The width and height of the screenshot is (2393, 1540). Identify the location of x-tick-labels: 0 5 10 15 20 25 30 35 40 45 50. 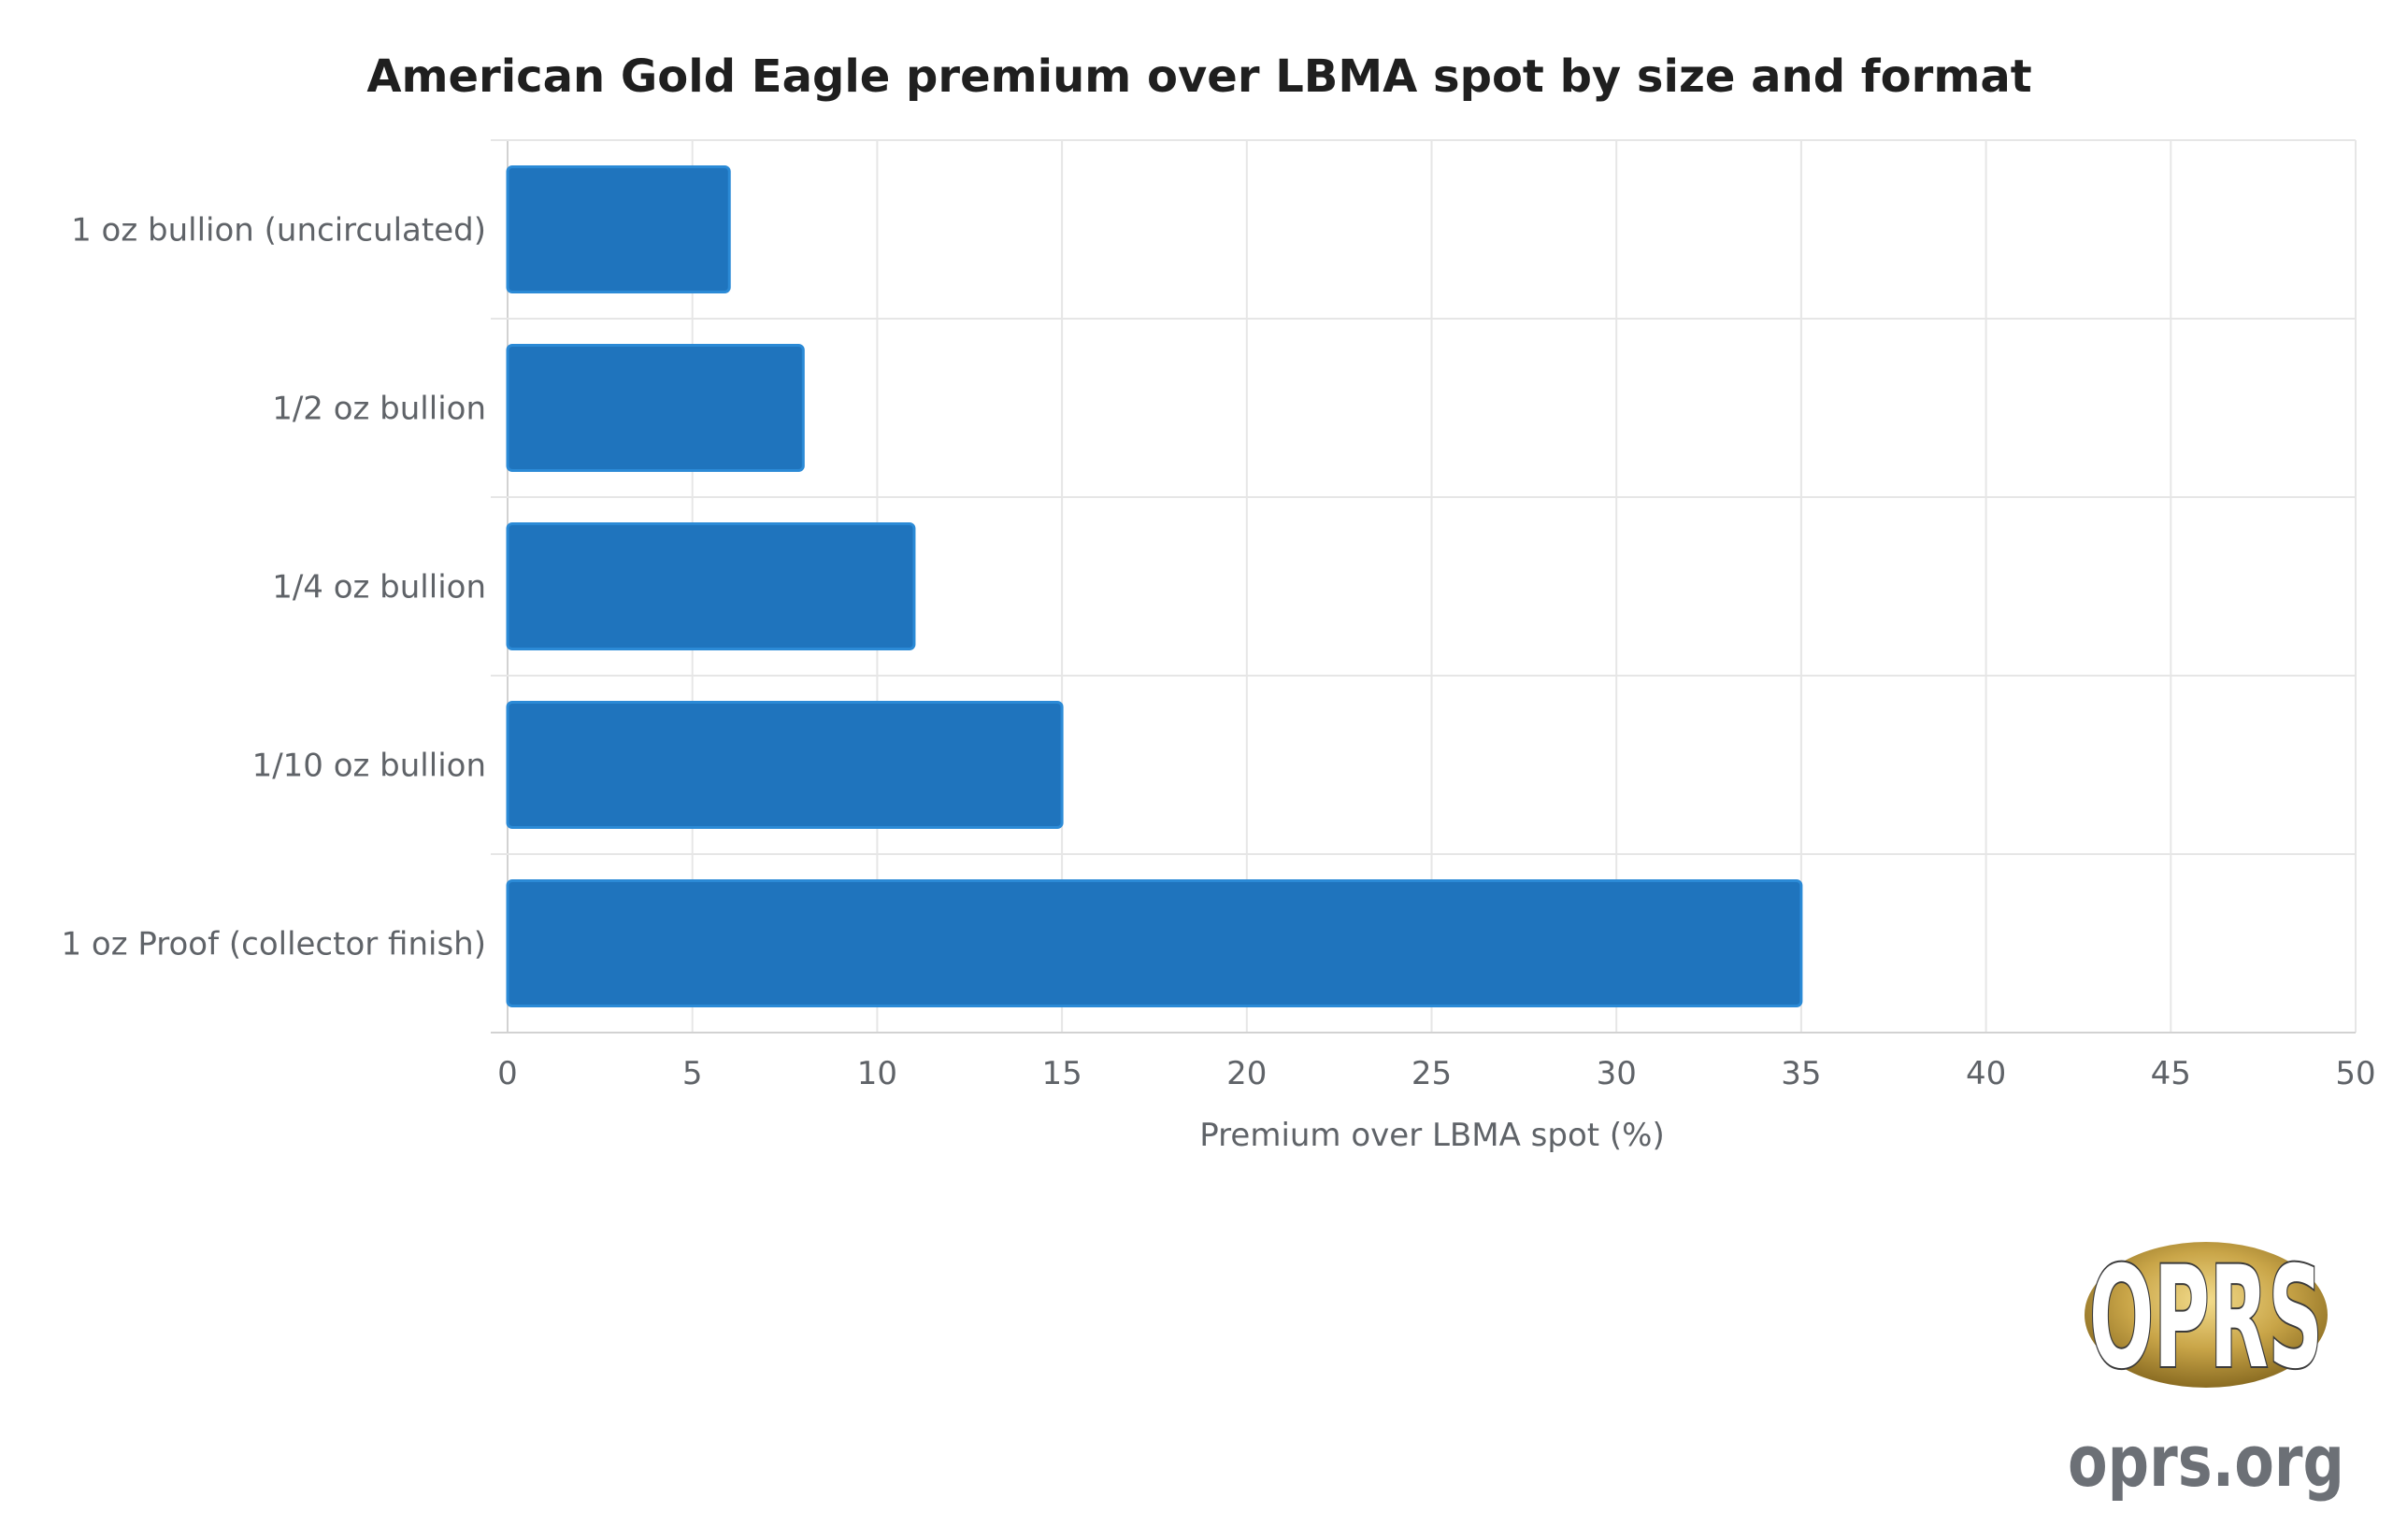
(1436, 1073).